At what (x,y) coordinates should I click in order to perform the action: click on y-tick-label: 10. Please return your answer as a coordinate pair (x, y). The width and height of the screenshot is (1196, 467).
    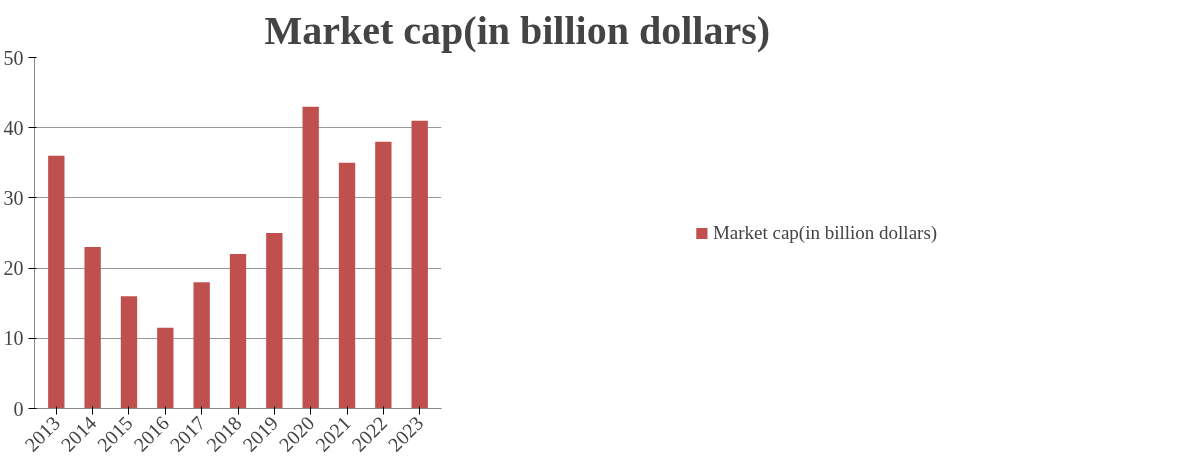
    Looking at the image, I should click on (13, 338).